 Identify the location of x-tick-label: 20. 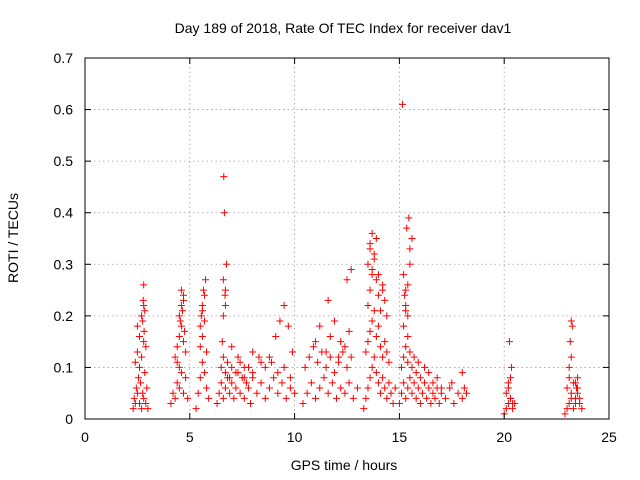
(504, 437).